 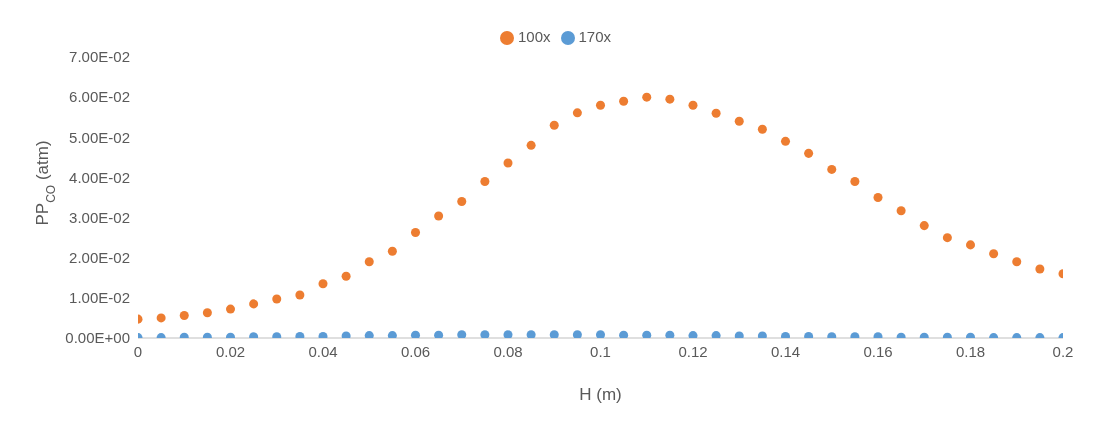 I want to click on x-tick-label: 0.2, so click(x=1063, y=351).